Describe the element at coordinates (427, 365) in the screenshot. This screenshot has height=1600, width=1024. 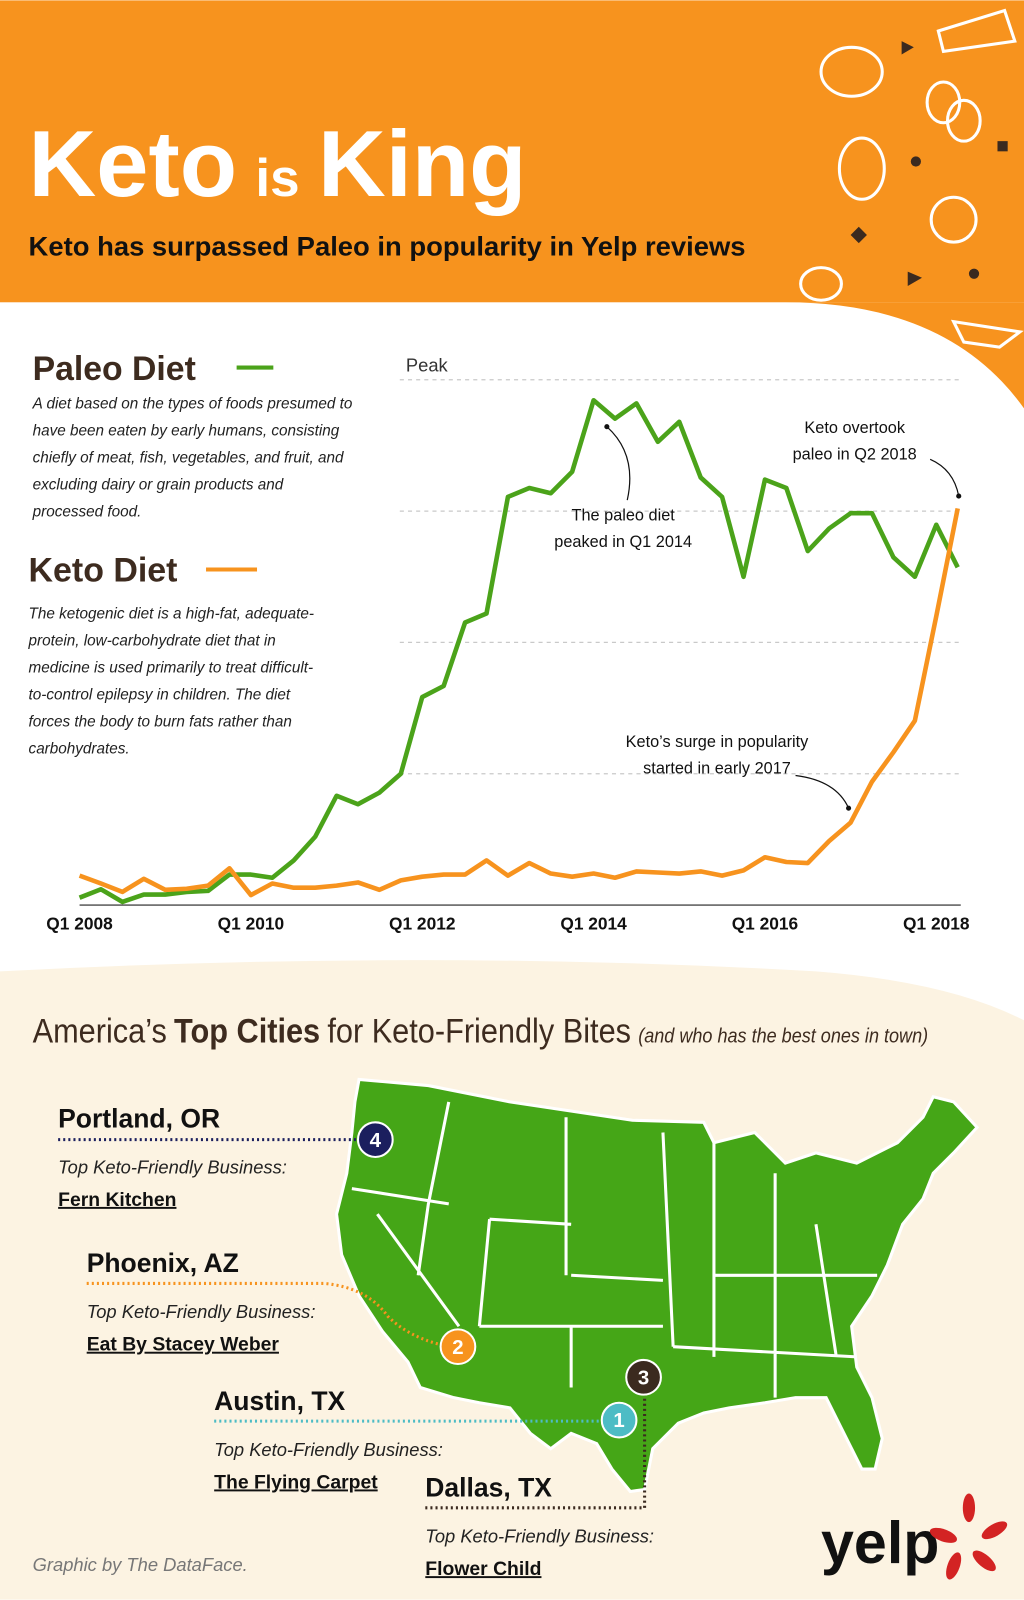
I see `y-tick-label: Peak` at that location.